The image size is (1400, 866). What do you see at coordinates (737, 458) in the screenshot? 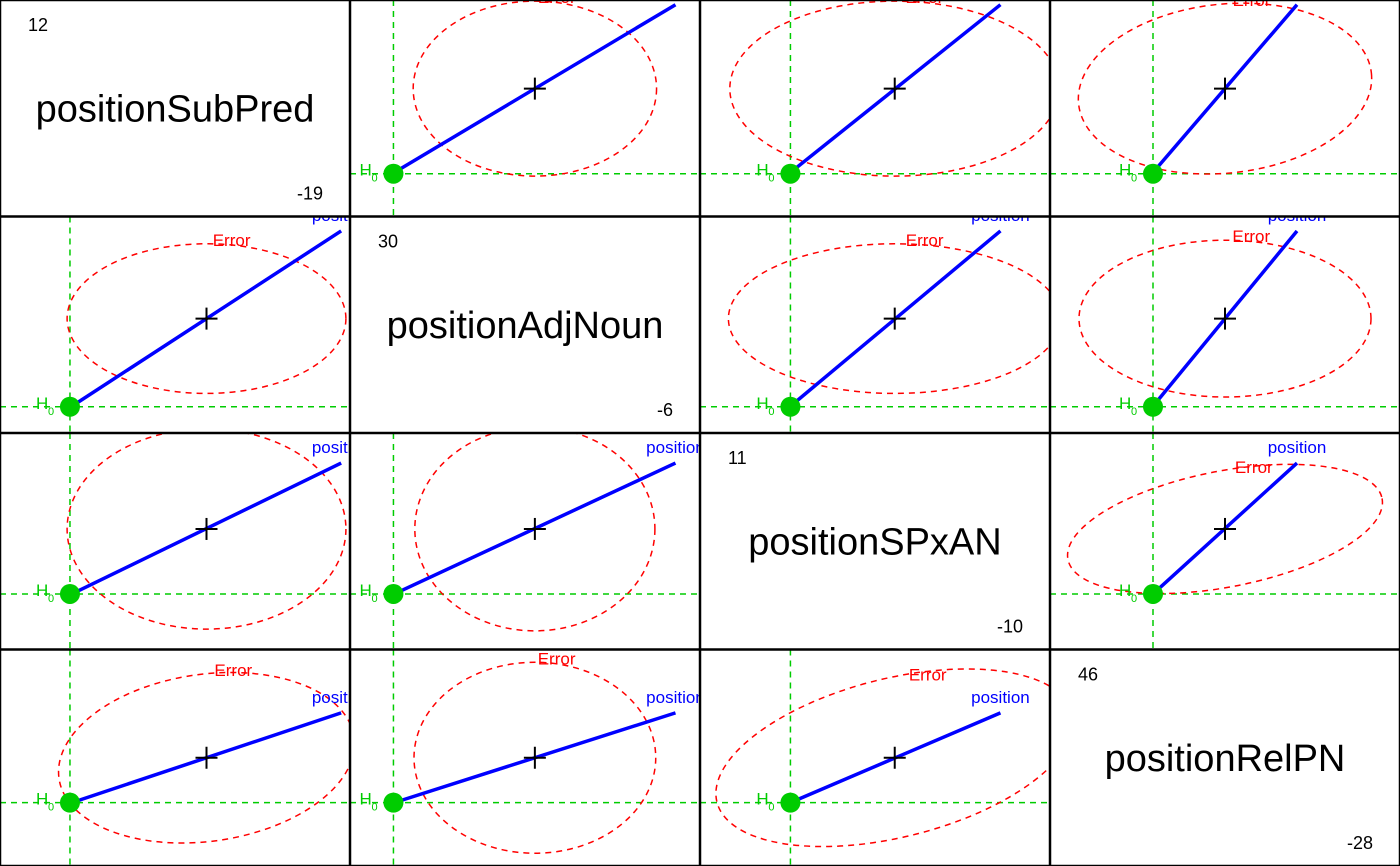
I see `diag-max-label: 11` at bounding box center [737, 458].